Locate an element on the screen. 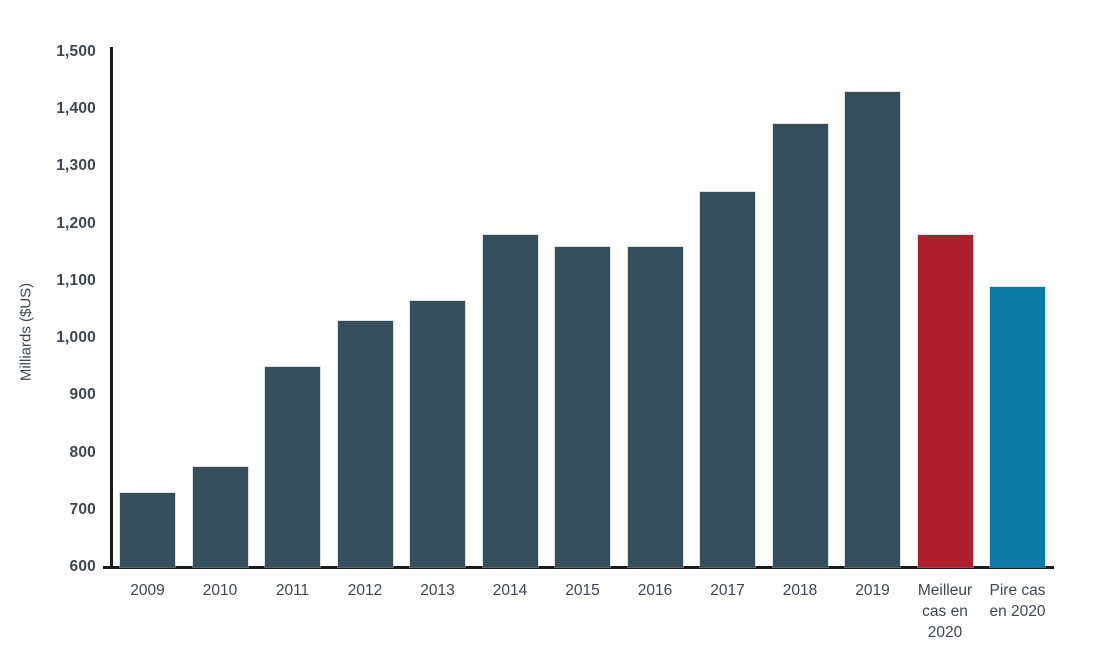 Image resolution: width=1096 pixels, height=655 pixels. x-axis-tick-line: 2018 is located at coordinates (800, 590).